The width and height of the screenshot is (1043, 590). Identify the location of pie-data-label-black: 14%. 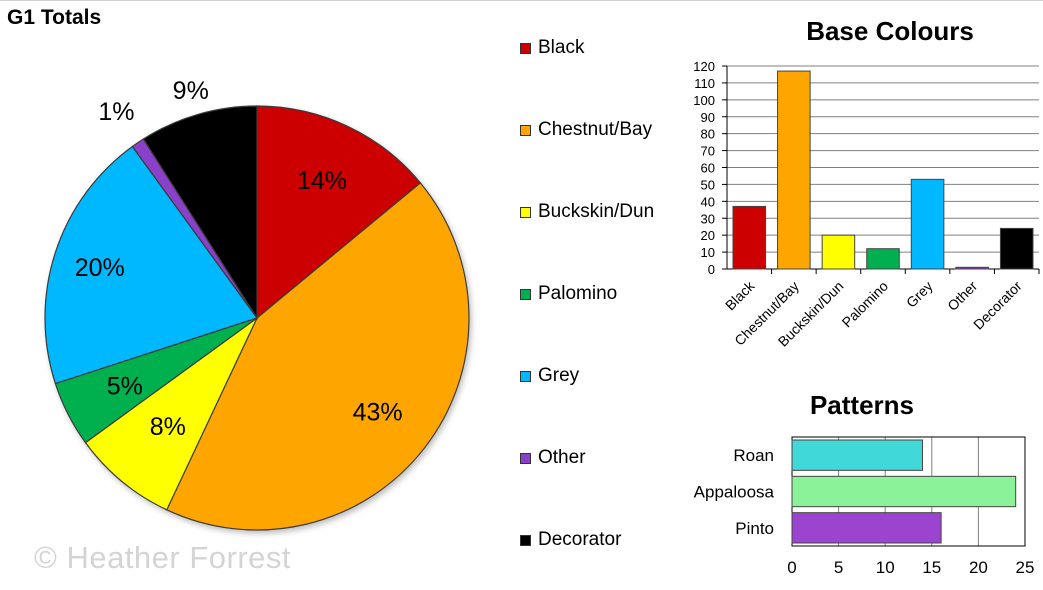
(322, 181).